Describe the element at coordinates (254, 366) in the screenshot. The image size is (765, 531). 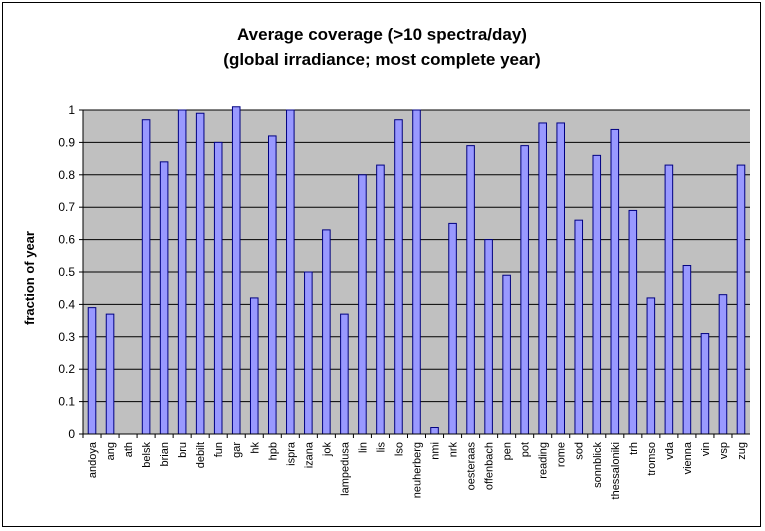
I see `bar-hk` at that location.